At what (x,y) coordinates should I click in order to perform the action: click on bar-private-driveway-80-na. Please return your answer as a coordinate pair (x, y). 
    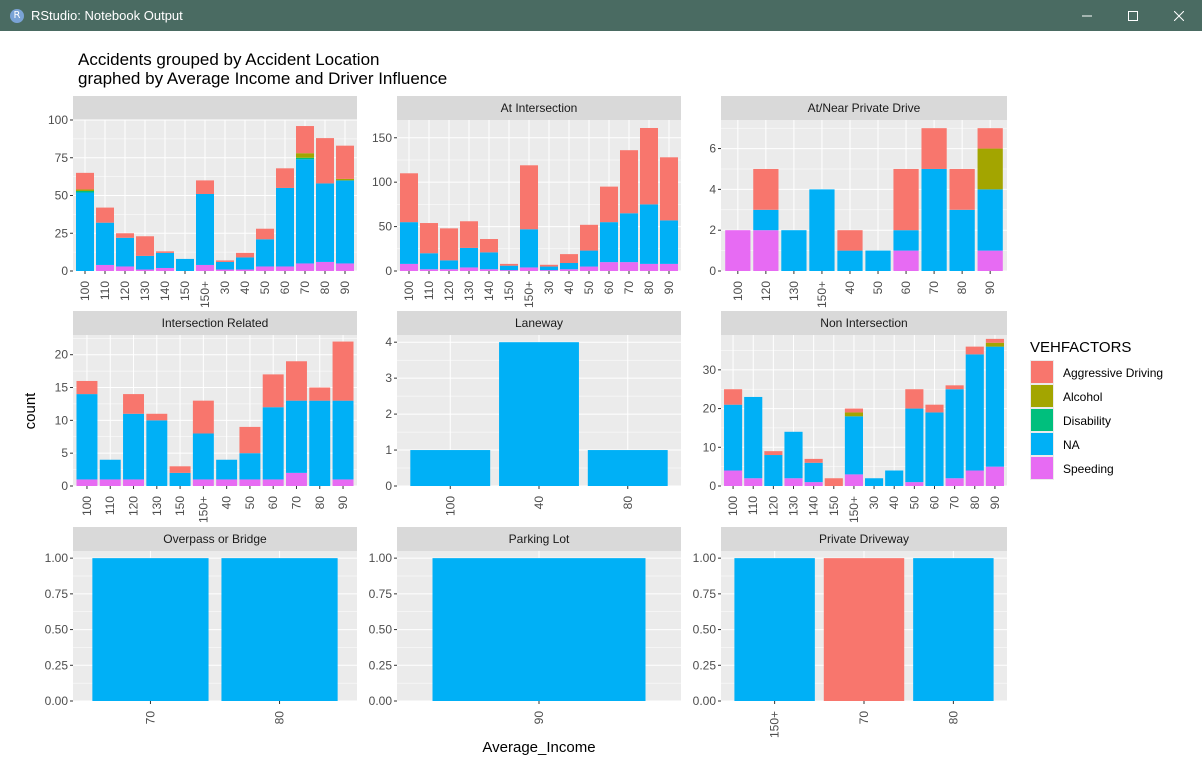
    Looking at the image, I should click on (953, 629).